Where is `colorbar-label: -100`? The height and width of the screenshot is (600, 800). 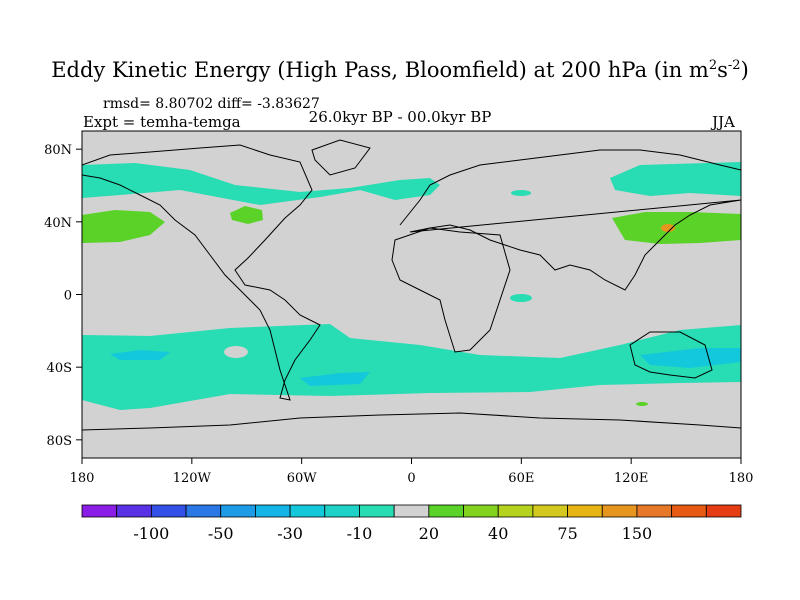 colorbar-label: -100 is located at coordinates (151, 533).